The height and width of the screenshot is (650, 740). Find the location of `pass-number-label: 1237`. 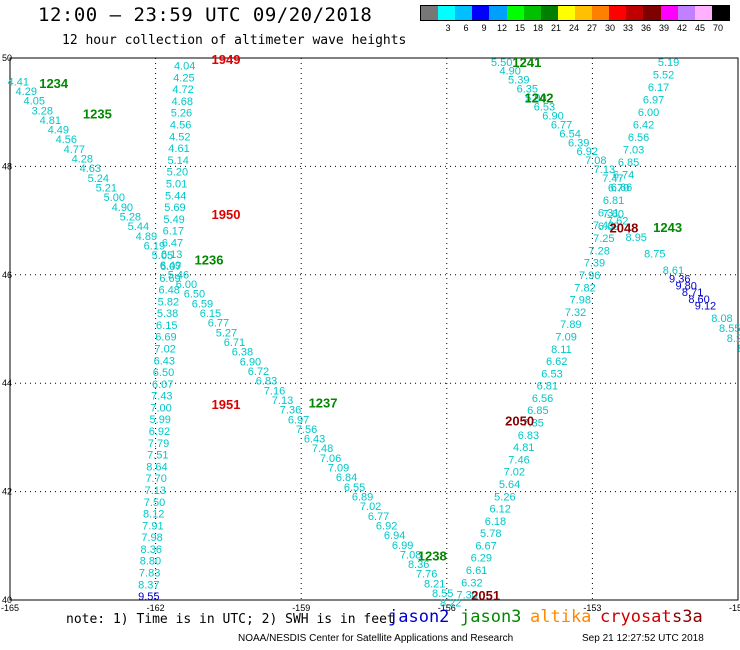

pass-number-label: 1237 is located at coordinates (323, 403).